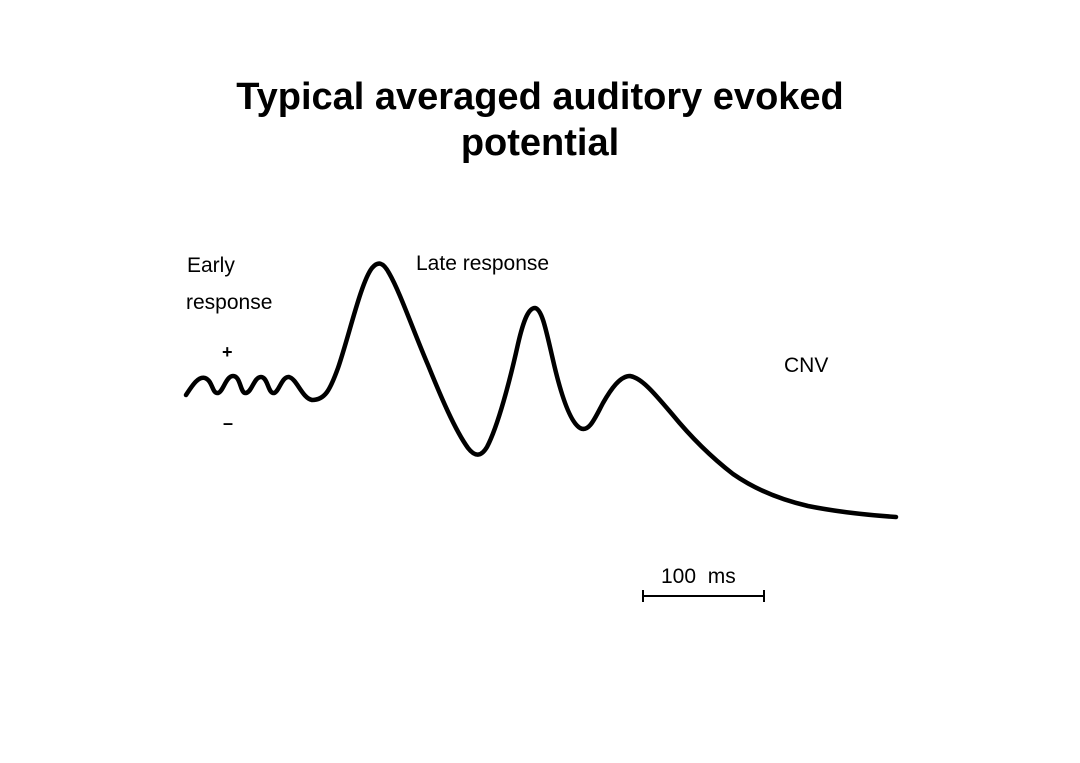 The height and width of the screenshot is (763, 1080). What do you see at coordinates (482, 263) in the screenshot?
I see `late-response-label: Late response` at bounding box center [482, 263].